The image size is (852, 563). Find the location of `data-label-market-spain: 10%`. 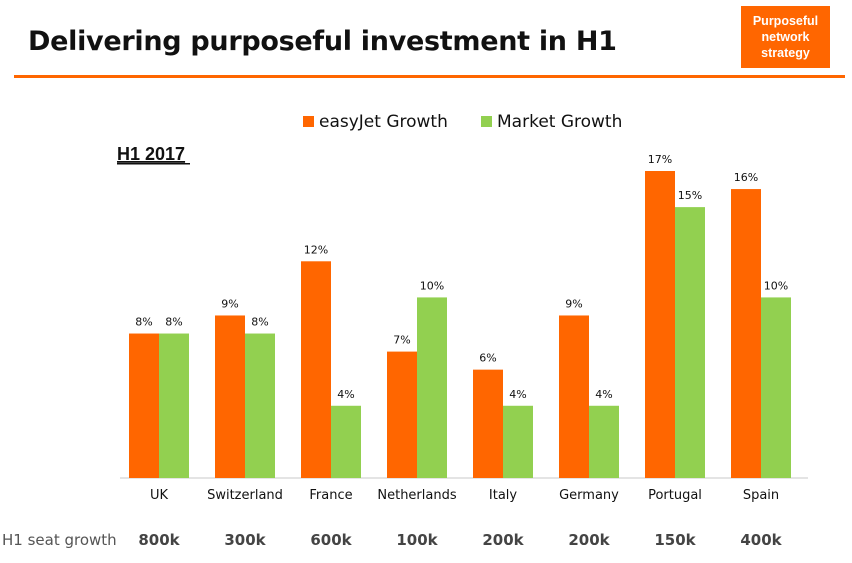

data-label-market-spain: 10% is located at coordinates (776, 285).